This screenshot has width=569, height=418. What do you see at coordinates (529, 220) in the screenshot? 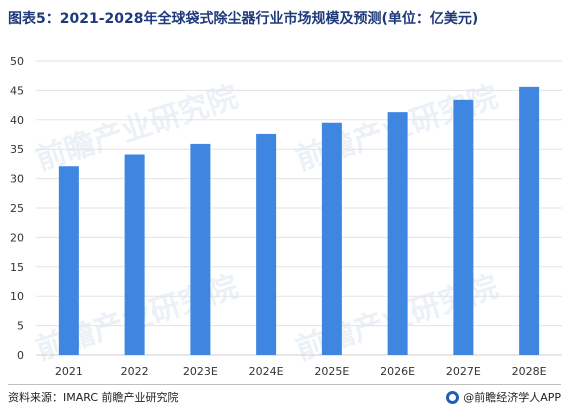
I see `bar-2028E` at bounding box center [529, 220].